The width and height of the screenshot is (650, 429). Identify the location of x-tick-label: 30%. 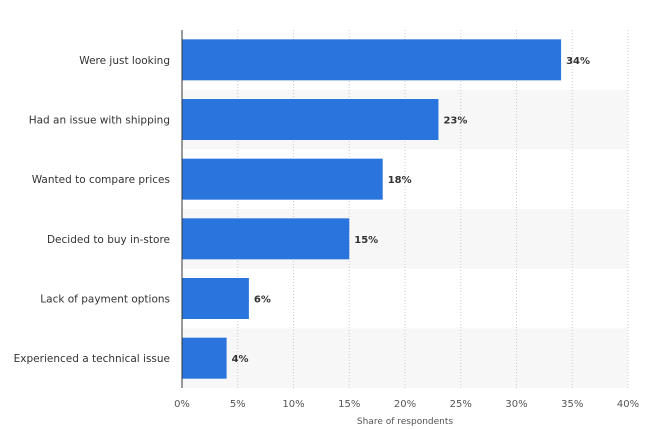
(516, 404).